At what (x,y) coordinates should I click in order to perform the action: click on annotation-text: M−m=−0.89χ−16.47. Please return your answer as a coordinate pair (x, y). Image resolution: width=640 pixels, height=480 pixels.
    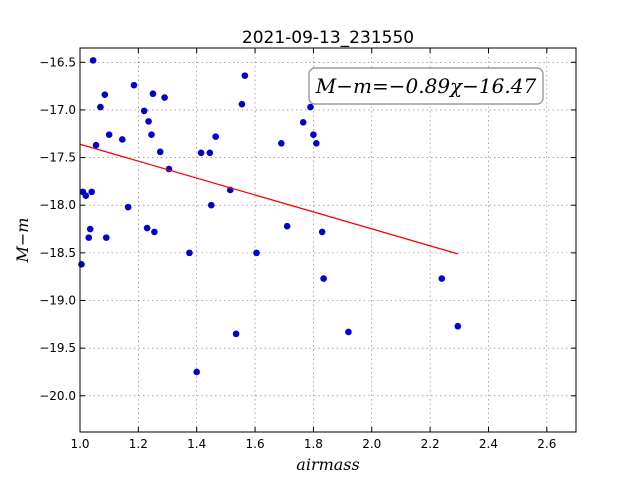
    Looking at the image, I should click on (426, 86).